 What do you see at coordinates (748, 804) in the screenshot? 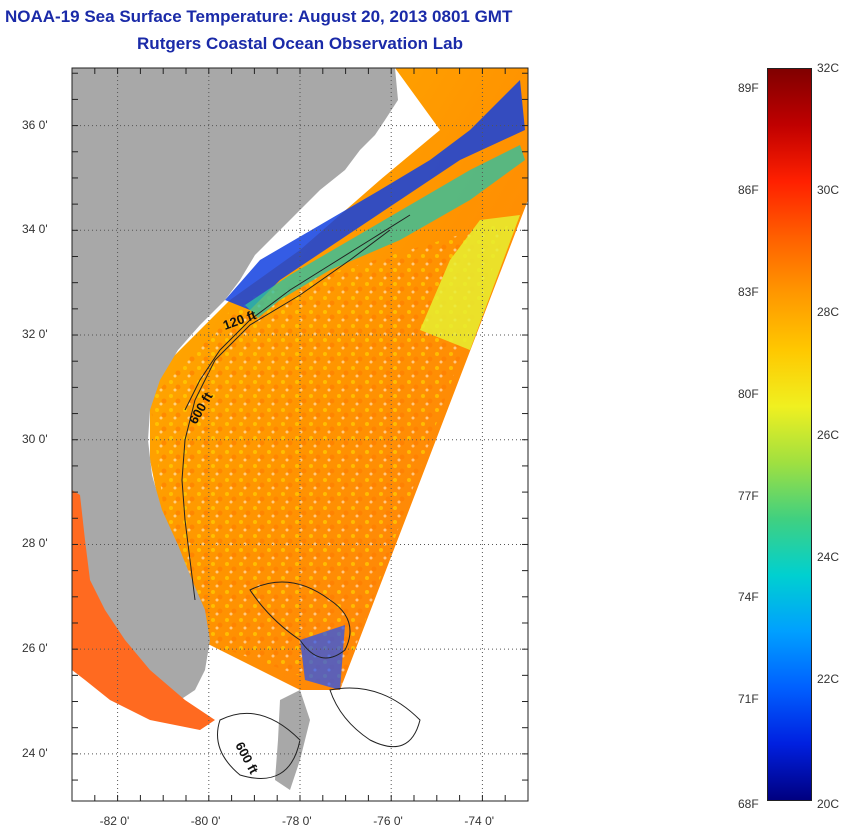
I see `fahrenheit-label: 68F` at bounding box center [748, 804].